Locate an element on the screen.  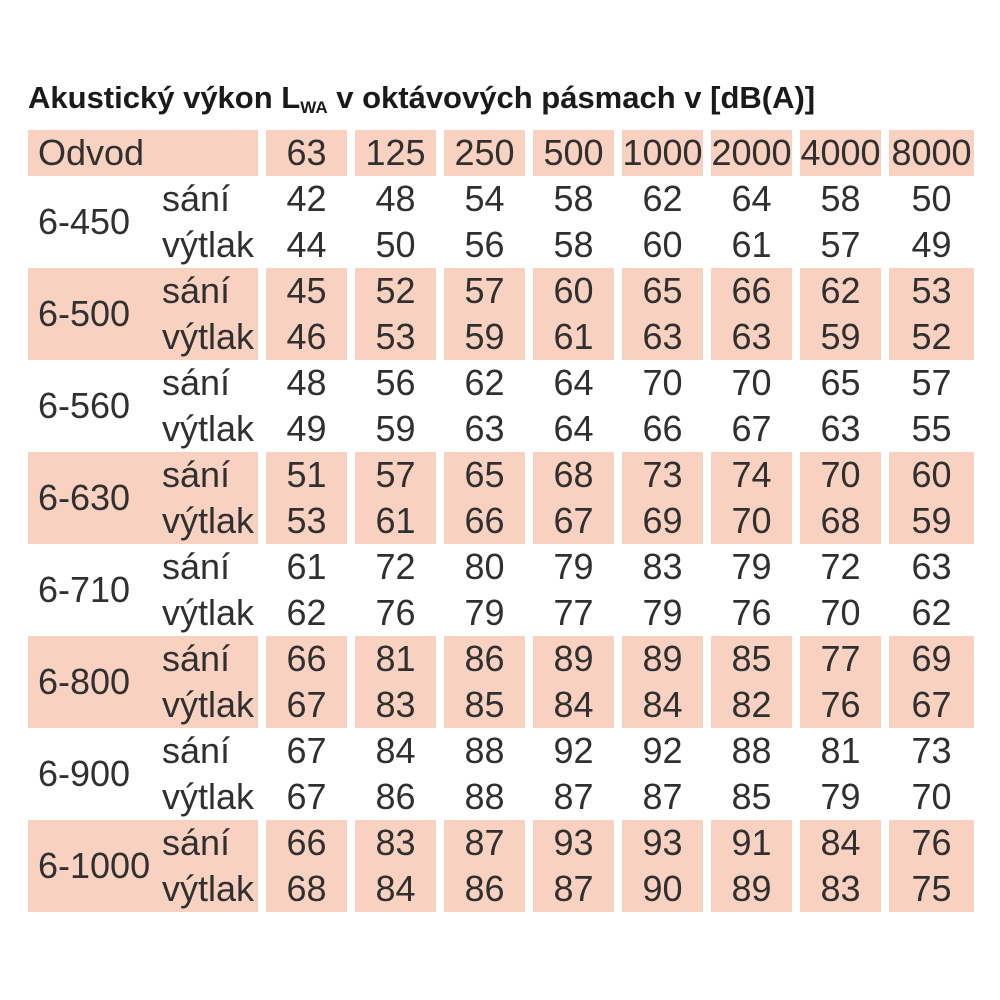
value-cell: 51 is located at coordinates (305, 475).